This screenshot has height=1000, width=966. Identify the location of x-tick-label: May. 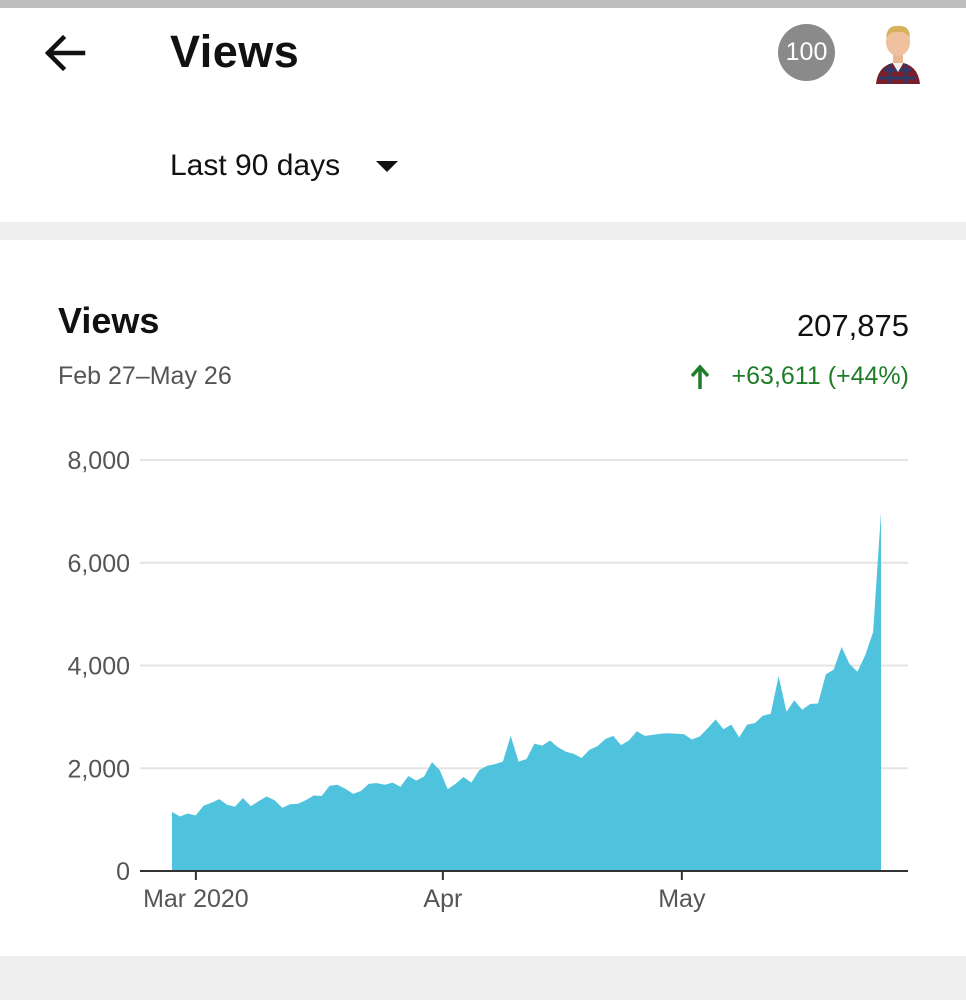
(682, 899).